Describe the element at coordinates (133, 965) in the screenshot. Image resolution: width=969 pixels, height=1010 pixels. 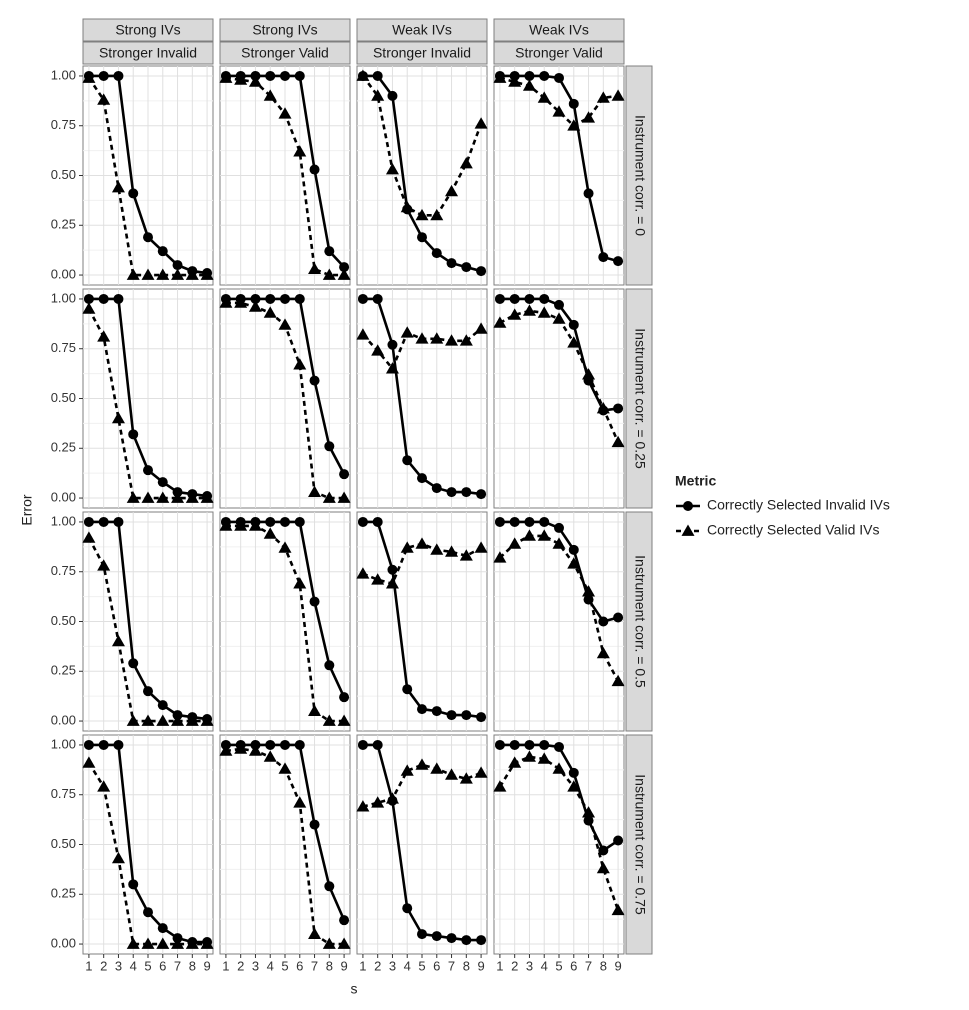
I see `x-tick-label: 4` at that location.